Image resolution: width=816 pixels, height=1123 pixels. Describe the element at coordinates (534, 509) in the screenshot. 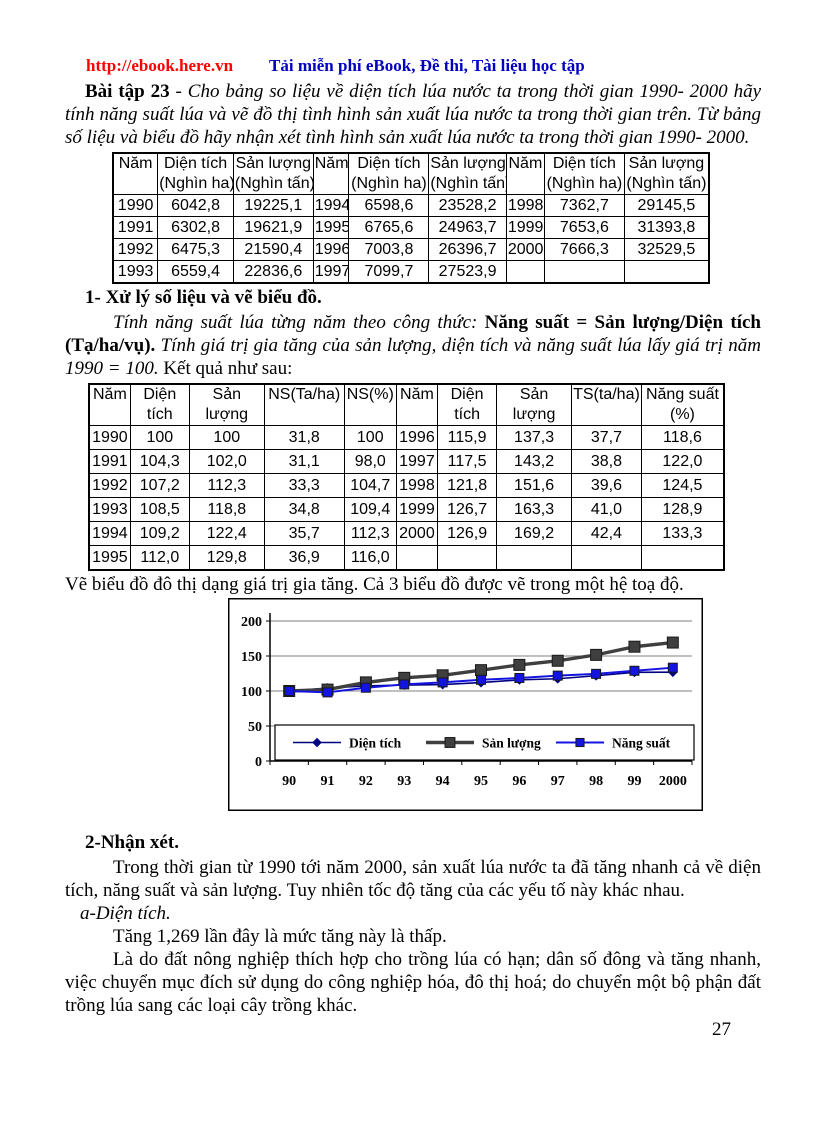

I see `table-cell: 163,3` at that location.